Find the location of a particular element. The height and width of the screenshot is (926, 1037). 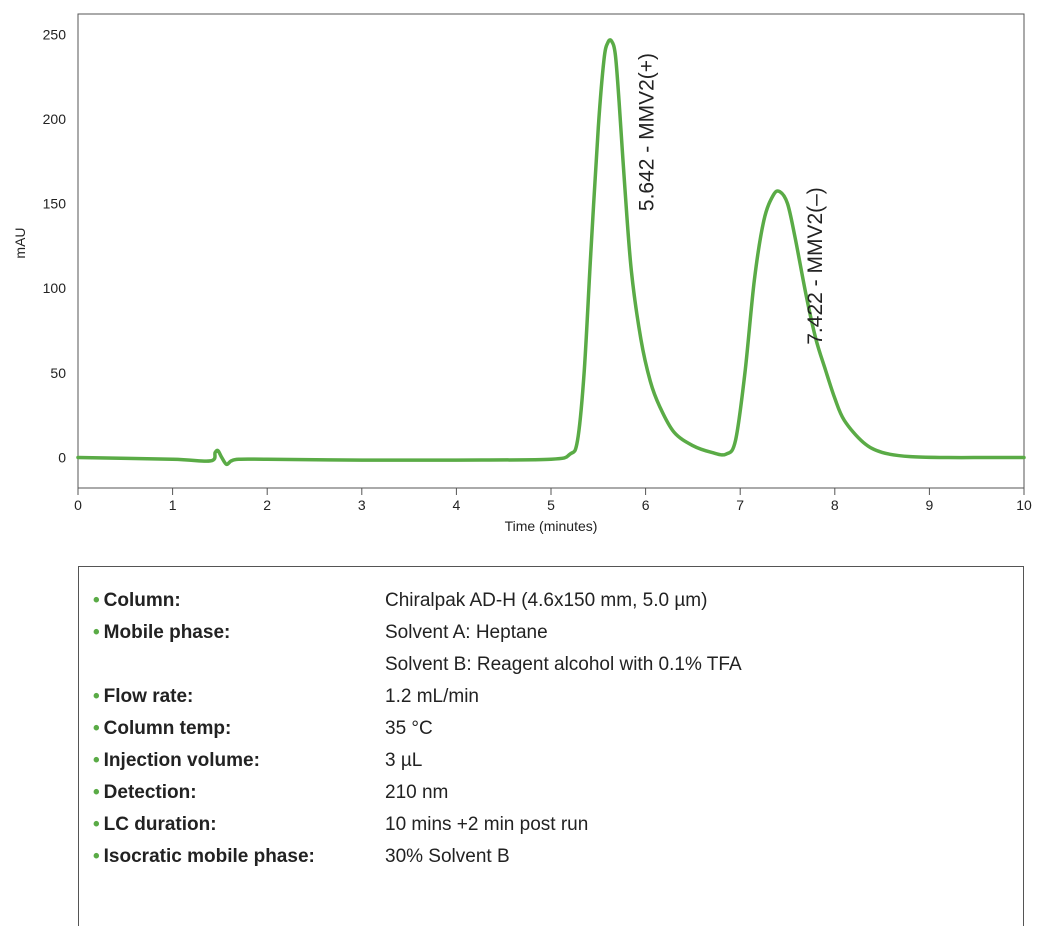

peak-annotations: 5.642 - MMV2(+) 7.422 - MMV2(–) is located at coordinates (731, 199).